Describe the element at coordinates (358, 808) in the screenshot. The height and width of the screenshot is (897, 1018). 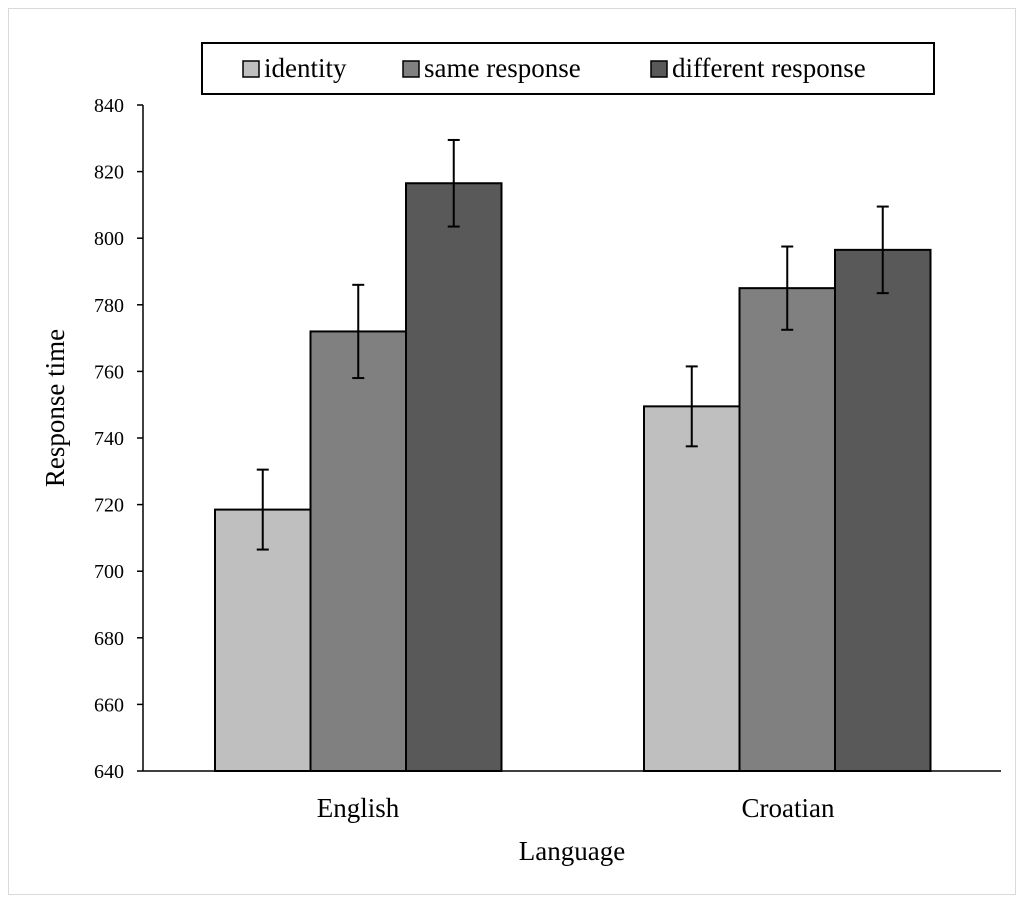
I see `x-tick-label-english: English` at that location.